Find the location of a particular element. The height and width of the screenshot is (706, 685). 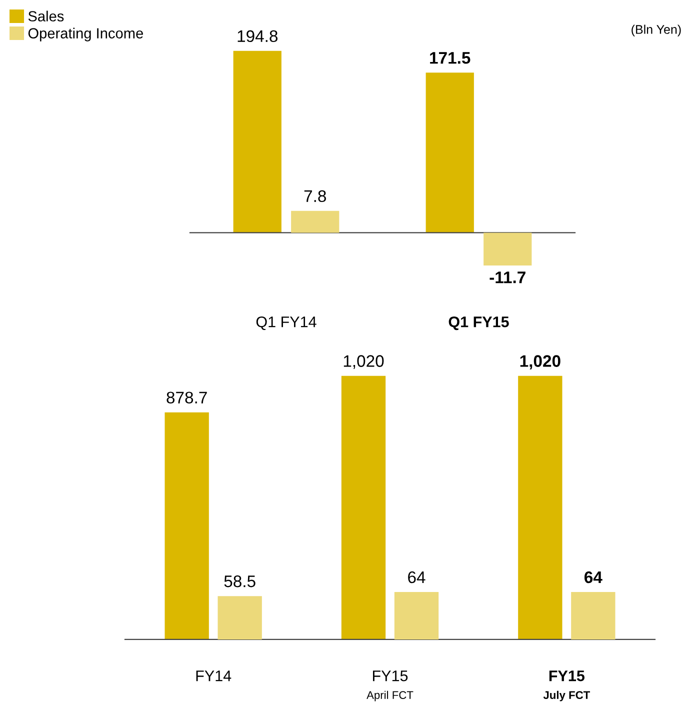

data-label: -11.7 is located at coordinates (508, 278).